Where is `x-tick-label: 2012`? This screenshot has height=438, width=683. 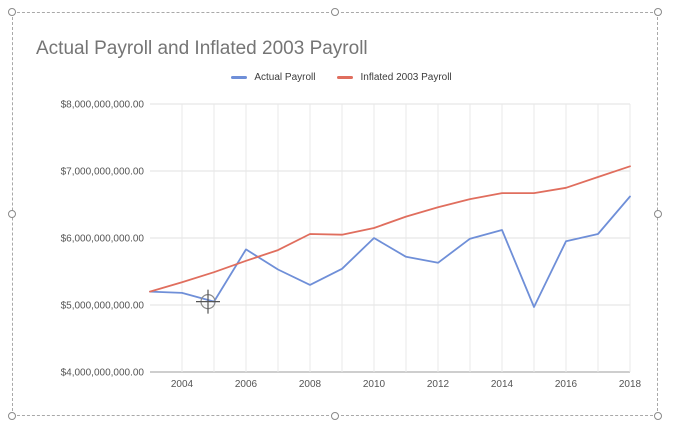
x-tick-label: 2012 is located at coordinates (438, 384).